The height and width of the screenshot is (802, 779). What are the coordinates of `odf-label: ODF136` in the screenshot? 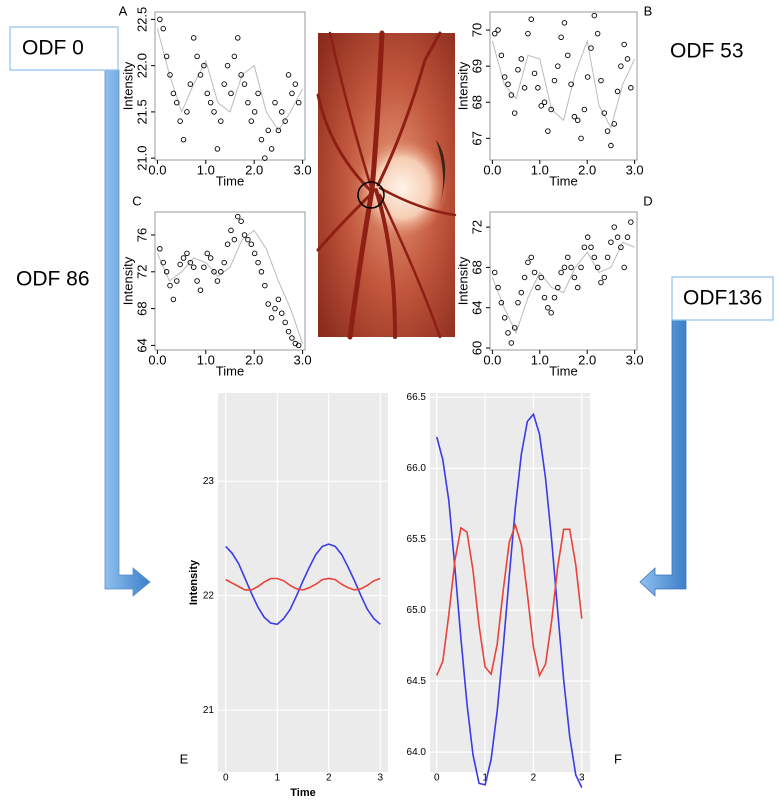 It's located at (722, 298).